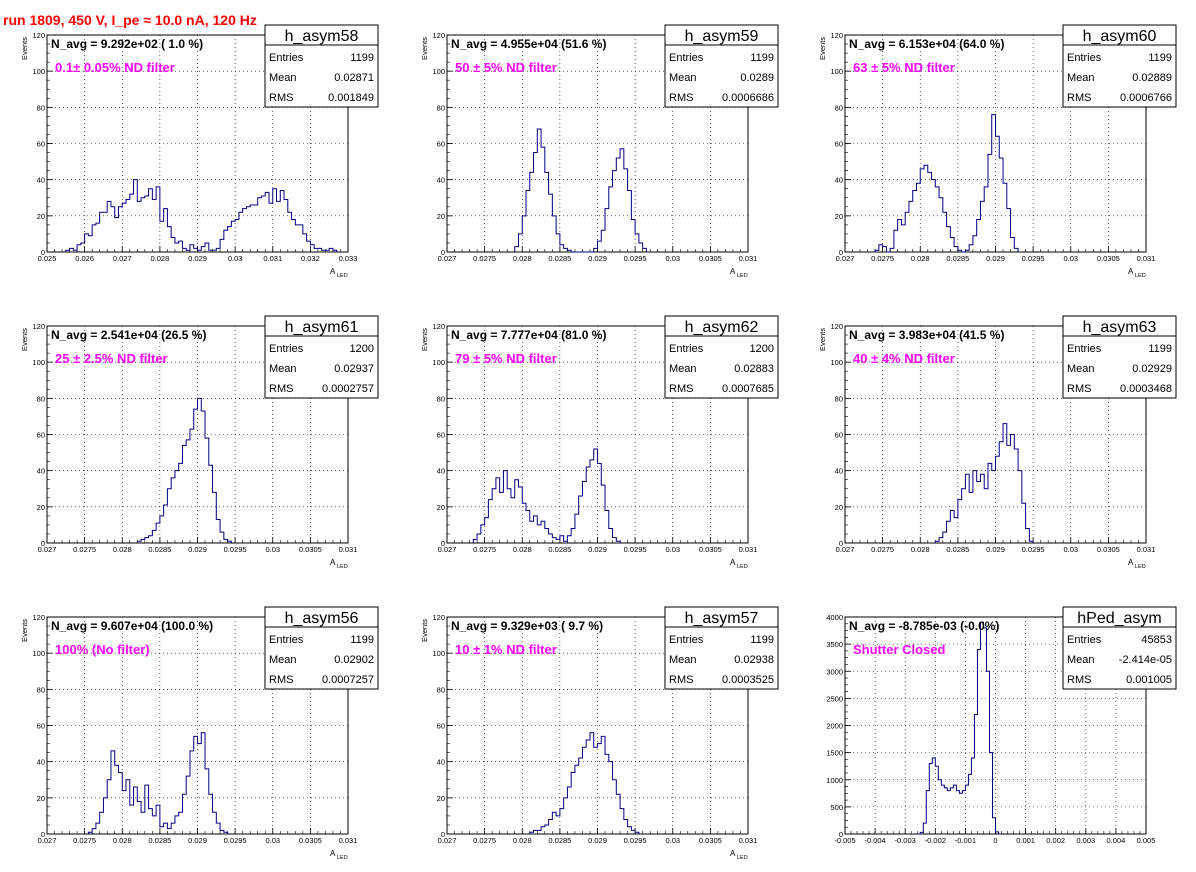  Describe the element at coordinates (757, 78) in the screenshot. I see `stats-mean-value: 0.0289` at that location.